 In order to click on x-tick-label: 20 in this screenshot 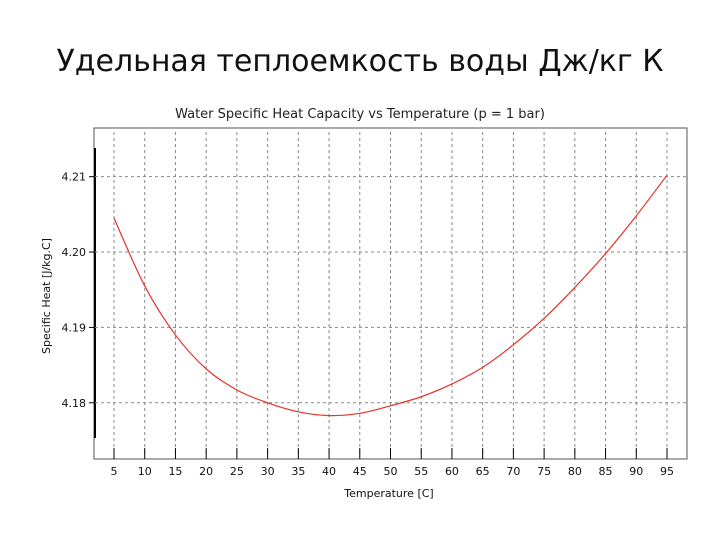, I will do `click(206, 471)`.